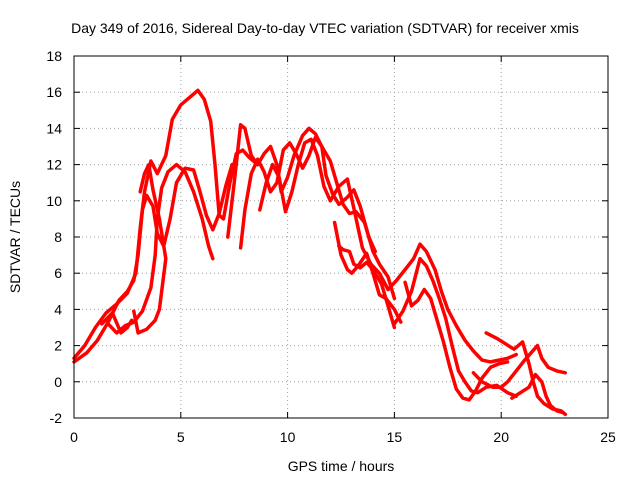 The image size is (640, 480). Describe the element at coordinates (74, 437) in the screenshot. I see `x-tick-label: 0` at that location.